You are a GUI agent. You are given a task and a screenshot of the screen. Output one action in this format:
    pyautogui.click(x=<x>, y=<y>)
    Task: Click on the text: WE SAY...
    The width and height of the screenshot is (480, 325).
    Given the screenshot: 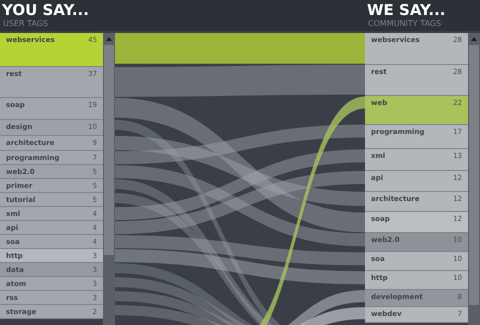 What is the action you would take?
    pyautogui.click(x=406, y=10)
    